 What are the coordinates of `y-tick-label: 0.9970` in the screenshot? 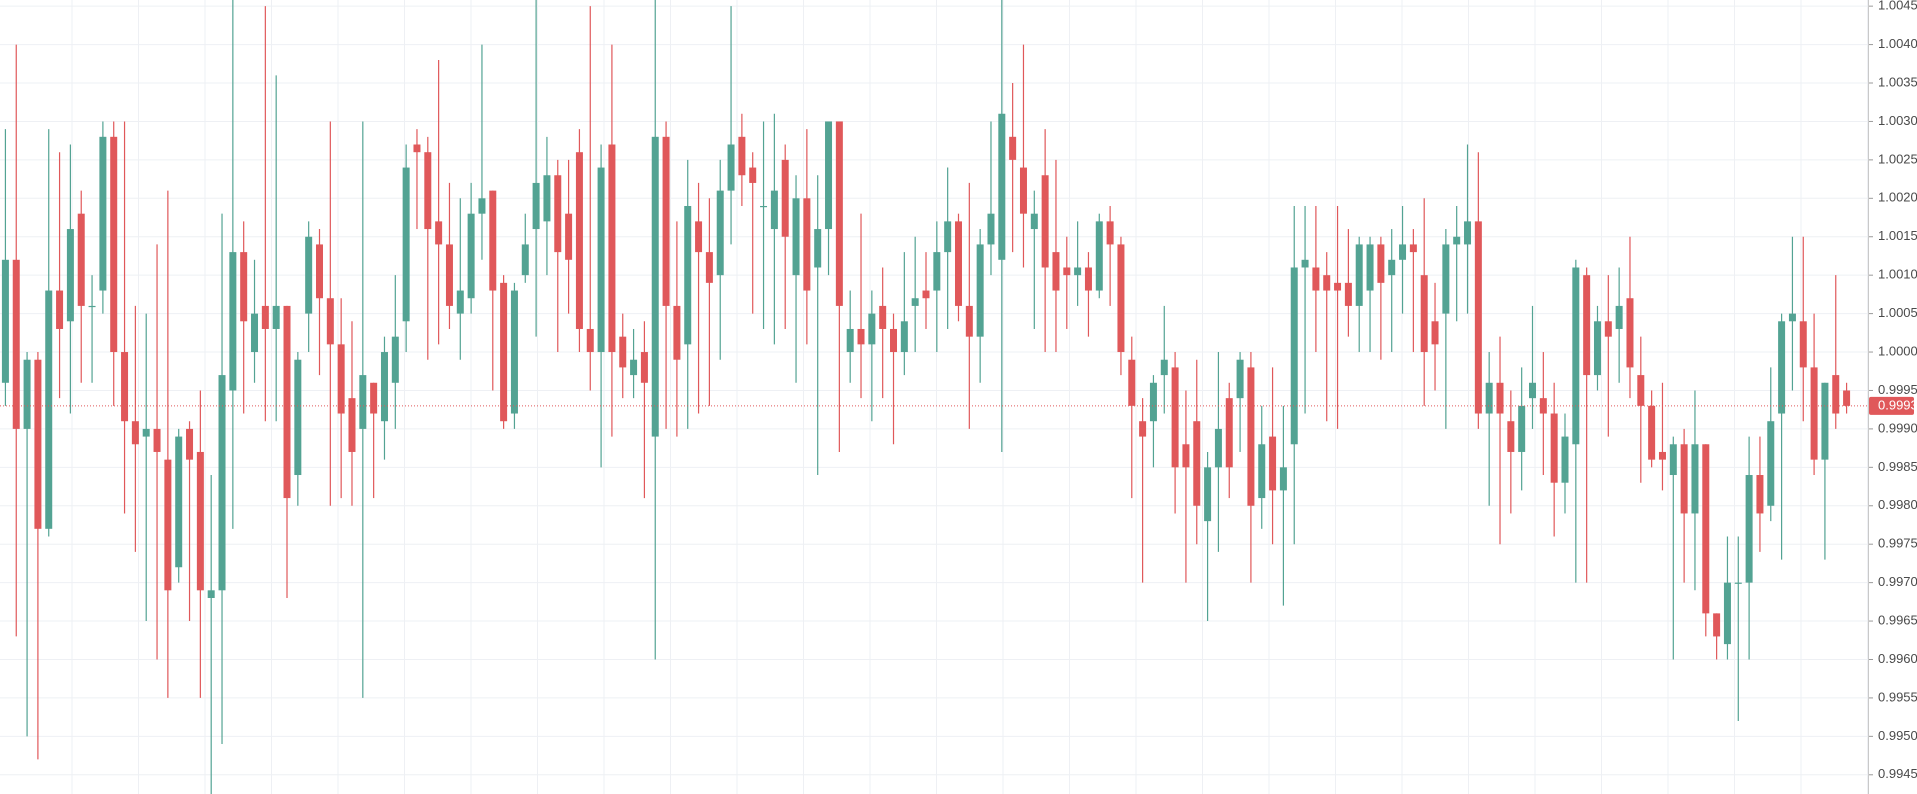 It's located at (1897, 581).